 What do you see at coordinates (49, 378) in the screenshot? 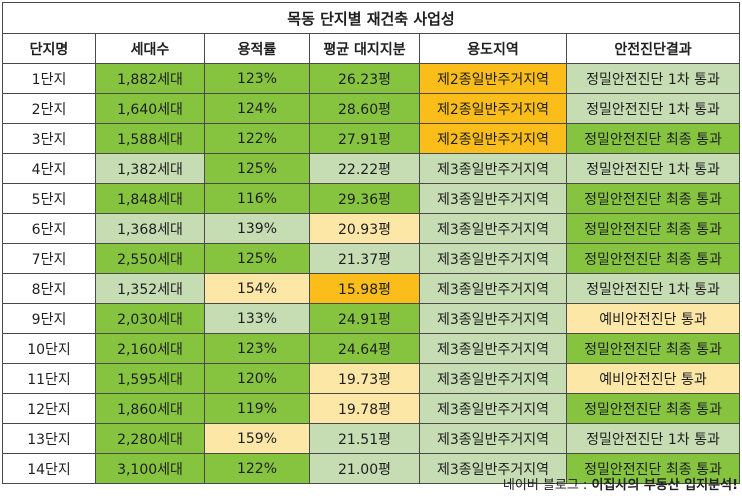
I see `cell-complex: 11단지` at bounding box center [49, 378].